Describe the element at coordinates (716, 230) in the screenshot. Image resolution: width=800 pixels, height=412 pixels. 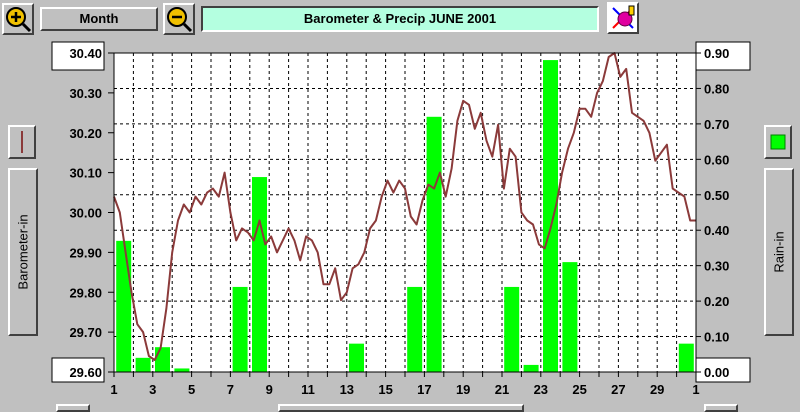
I see `right-tick-label: 0.40` at that location.